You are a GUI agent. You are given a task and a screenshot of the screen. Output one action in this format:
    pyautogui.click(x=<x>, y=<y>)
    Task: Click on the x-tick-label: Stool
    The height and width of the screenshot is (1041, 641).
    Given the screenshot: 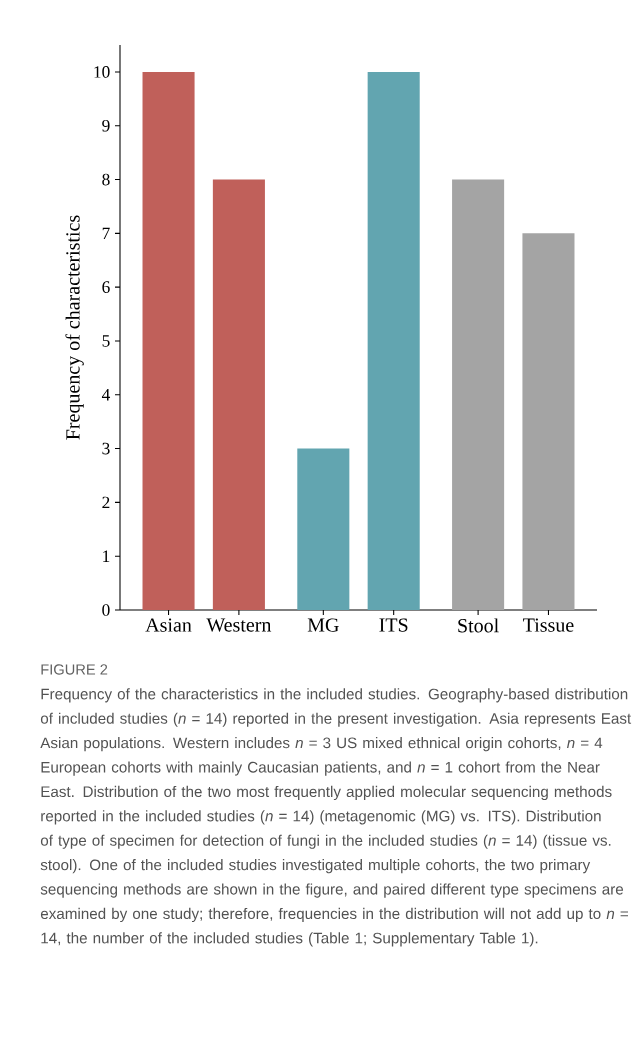 What is the action you would take?
    pyautogui.click(x=478, y=625)
    